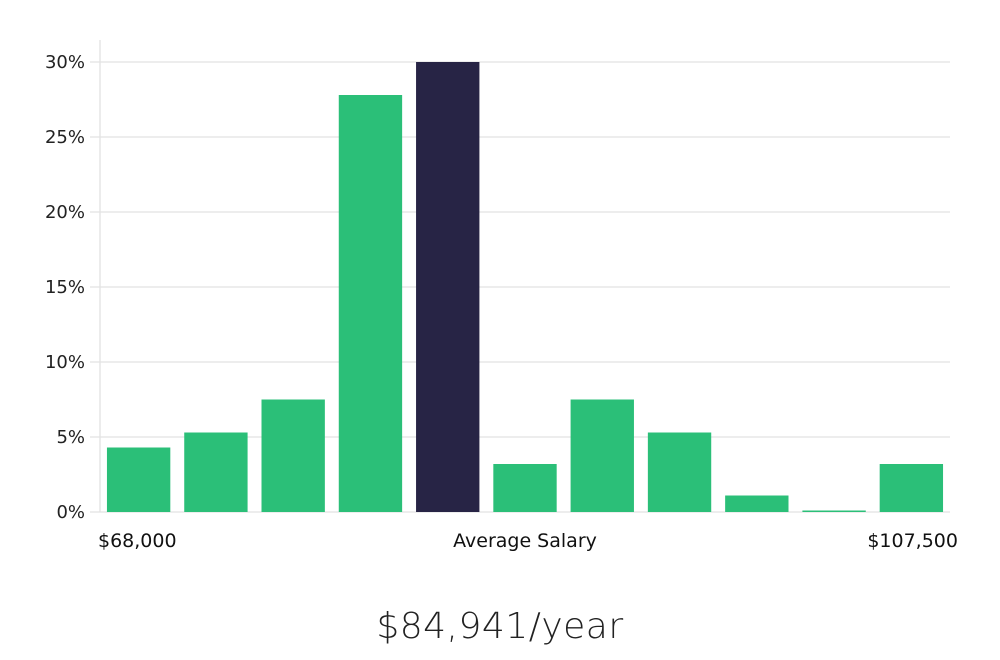 The image size is (1000, 660). Describe the element at coordinates (70, 512) in the screenshot. I see `y-tick-label: 0%` at that location.